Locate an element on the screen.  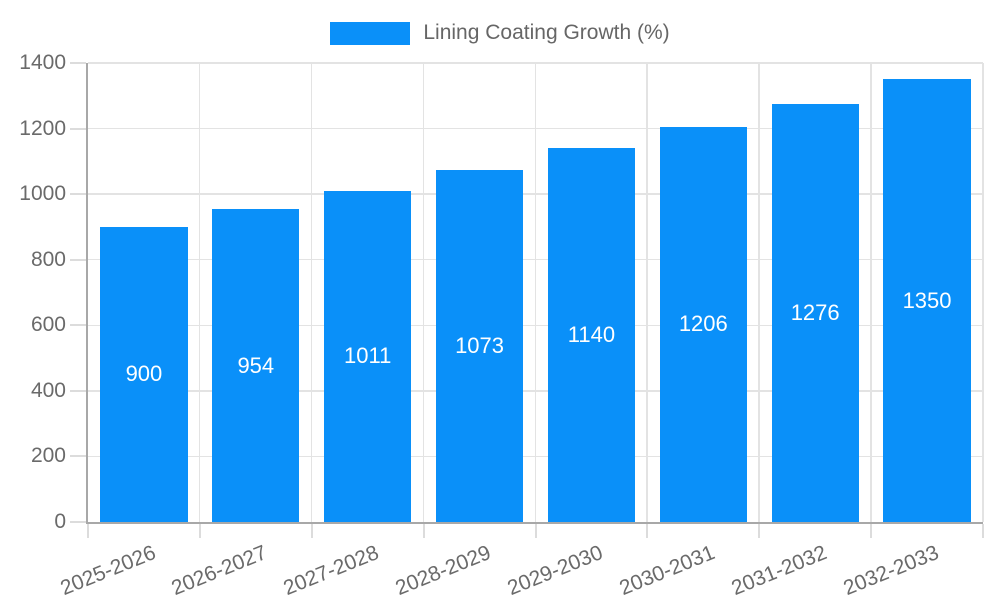
y-axis-tick-label: 1200 is located at coordinates (42, 128).